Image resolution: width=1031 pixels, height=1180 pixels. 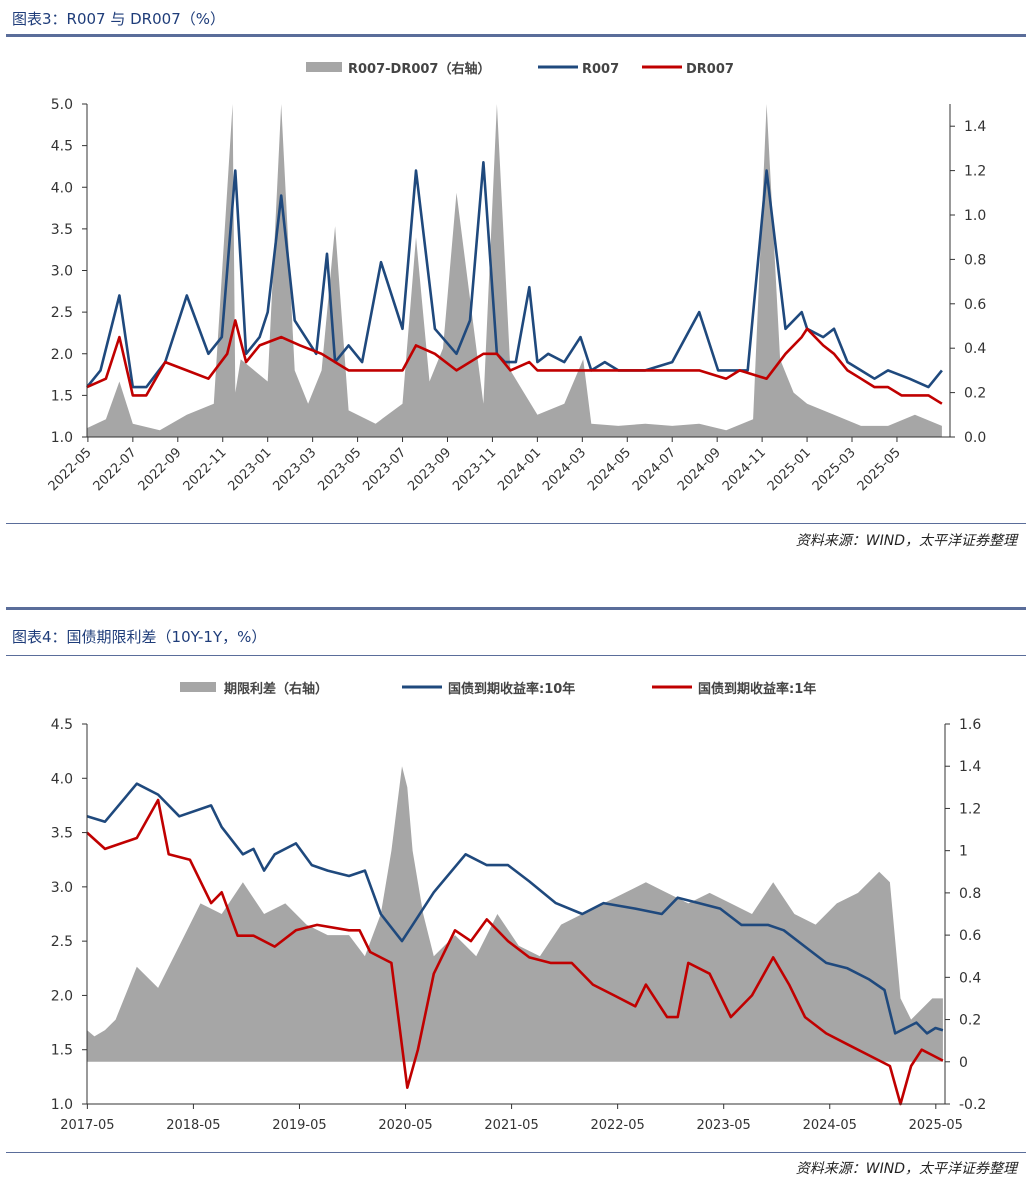 I want to click on legend-bar-label: R007-DR007（右轴）, so click(x=419, y=69).